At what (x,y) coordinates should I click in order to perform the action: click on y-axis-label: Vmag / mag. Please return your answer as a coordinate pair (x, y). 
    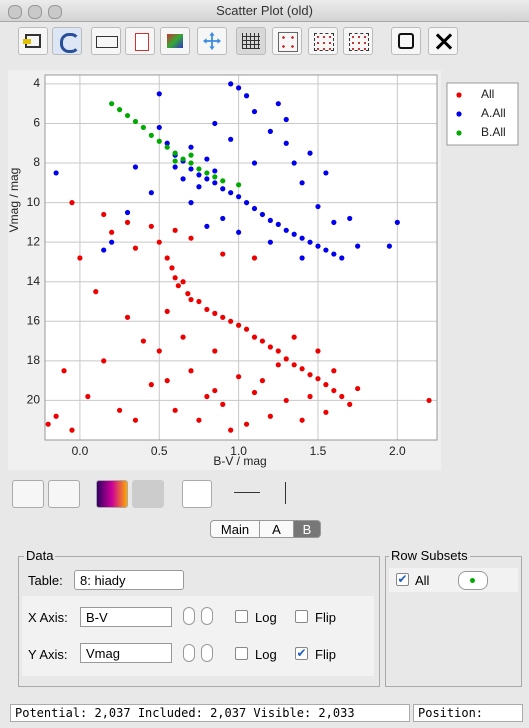
    Looking at the image, I should click on (14, 200).